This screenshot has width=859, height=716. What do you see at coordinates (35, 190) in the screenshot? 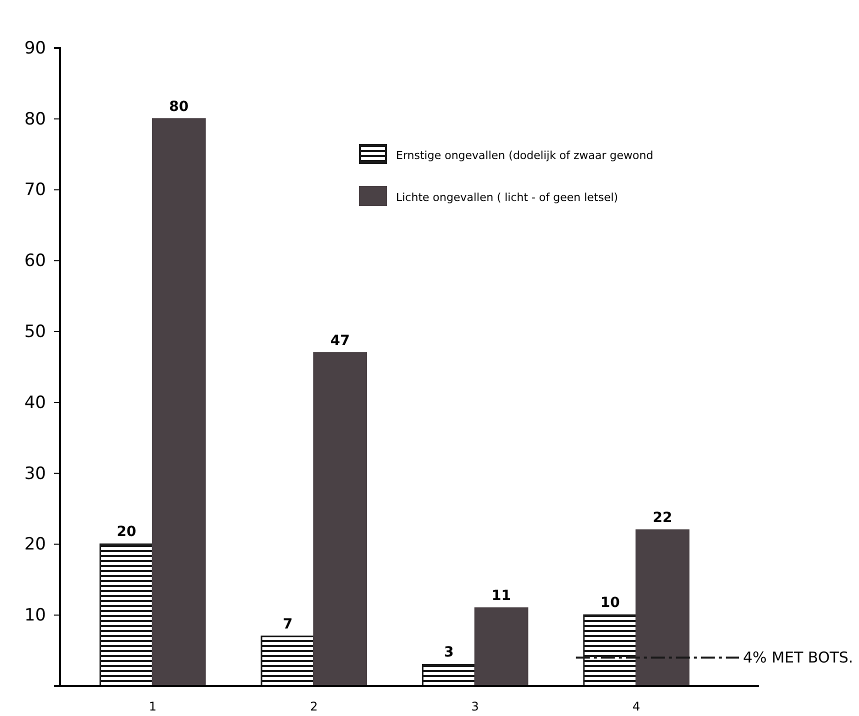
I see `y-tick-label: 70` at bounding box center [35, 190].